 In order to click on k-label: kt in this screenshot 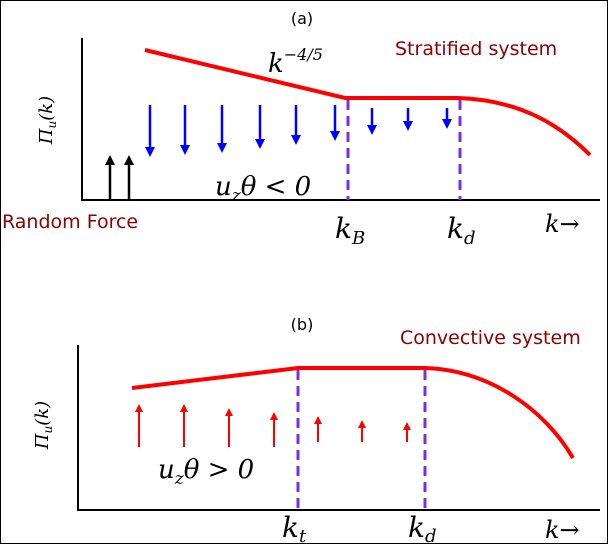, I will do `click(294, 527)`.